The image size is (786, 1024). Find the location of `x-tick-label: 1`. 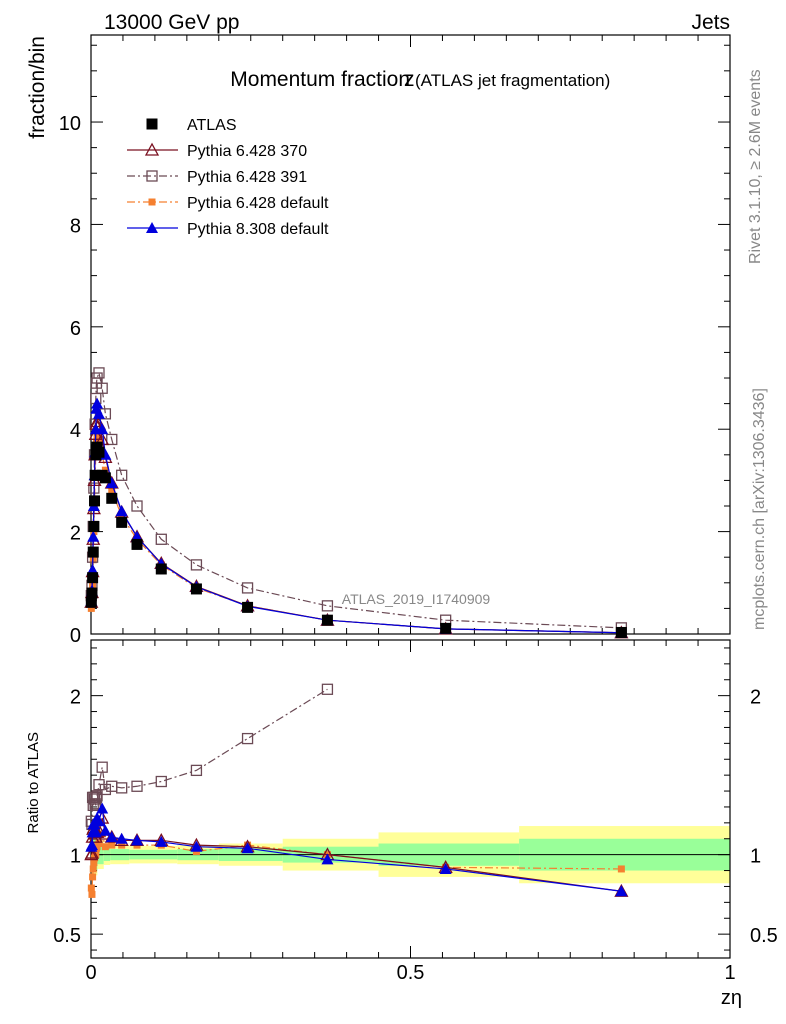

x-tick-label: 1 is located at coordinates (729, 973).